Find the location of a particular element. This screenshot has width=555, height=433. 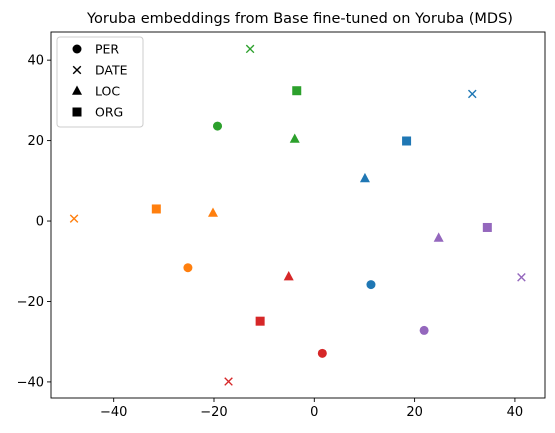

legend: PER DATE LOC ORG is located at coordinates (100, 82).